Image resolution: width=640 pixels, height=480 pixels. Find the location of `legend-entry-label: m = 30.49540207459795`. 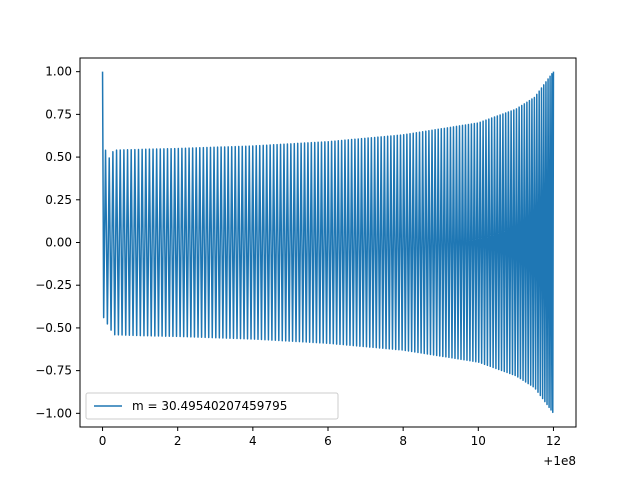

legend-entry-label: m = 30.49540207459795 is located at coordinates (209, 406).